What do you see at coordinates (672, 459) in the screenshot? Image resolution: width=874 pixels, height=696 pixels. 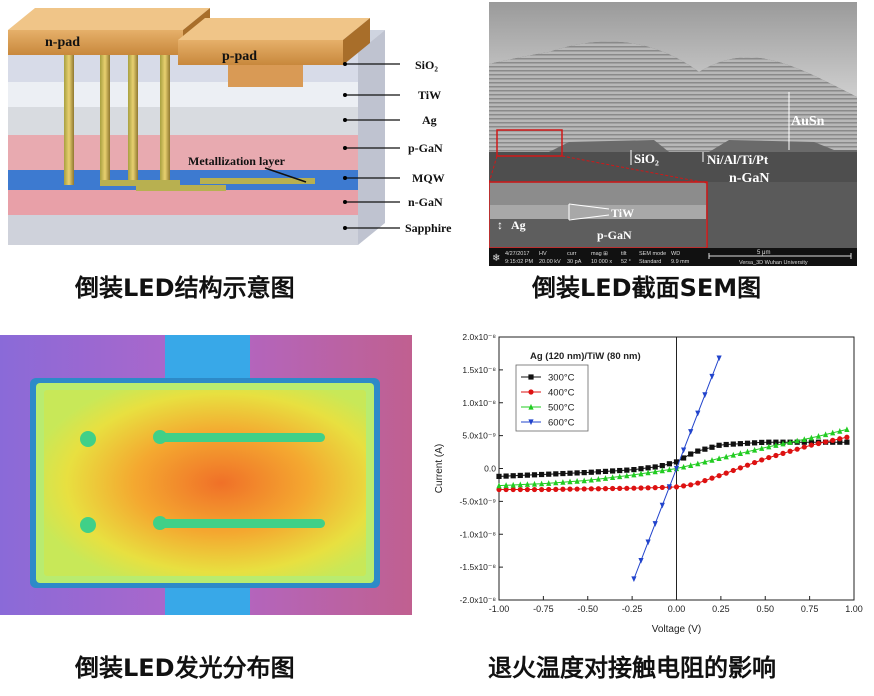 I see `series-line` at bounding box center [672, 459].